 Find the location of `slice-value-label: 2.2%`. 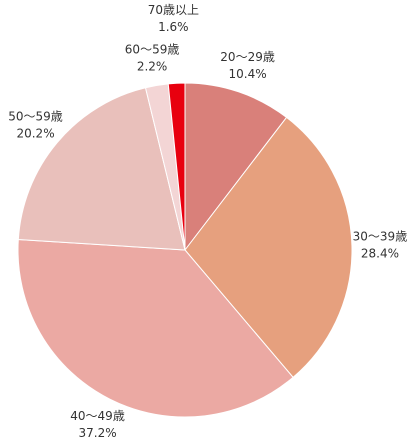

slice-value-label: 2.2% is located at coordinates (152, 66).